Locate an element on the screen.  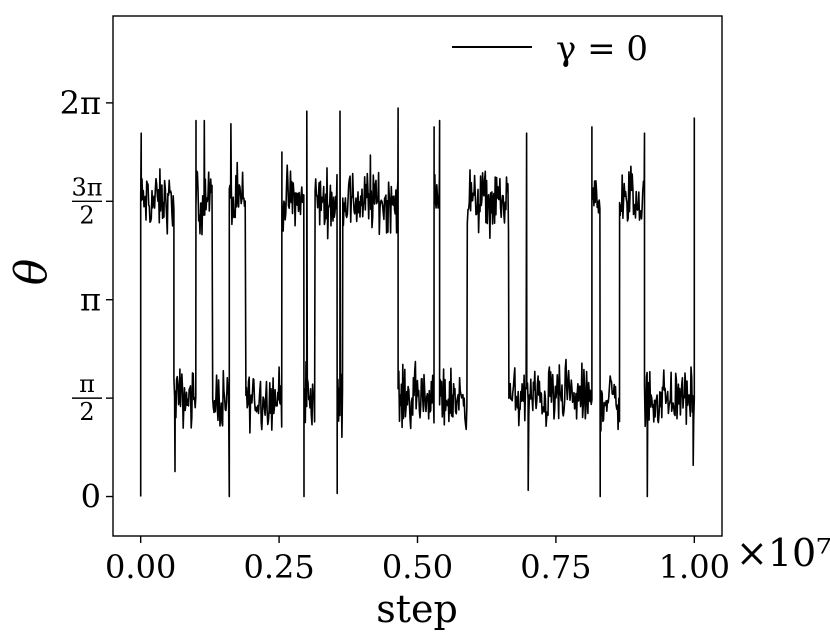
y-tick-denominator-3: 2 is located at coordinates (86, 215).